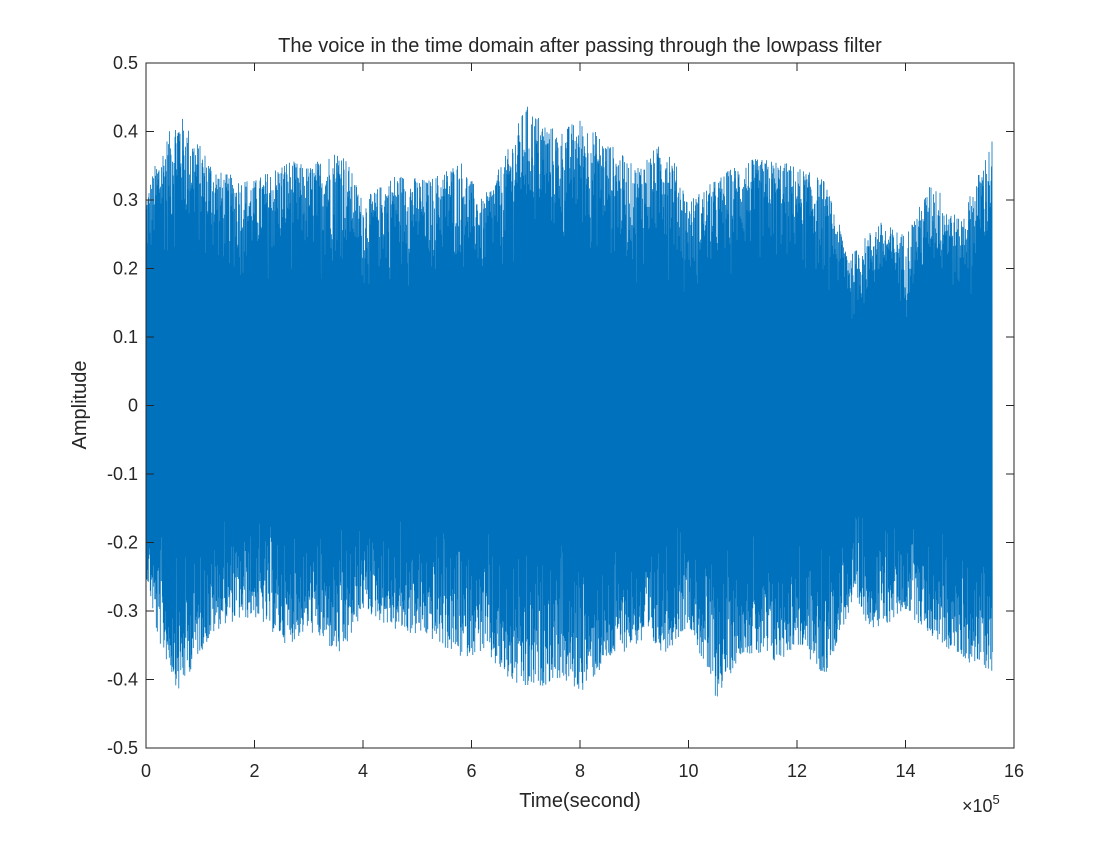  Describe the element at coordinates (122, 748) in the screenshot. I see `y-tick-label: -0.5` at that location.